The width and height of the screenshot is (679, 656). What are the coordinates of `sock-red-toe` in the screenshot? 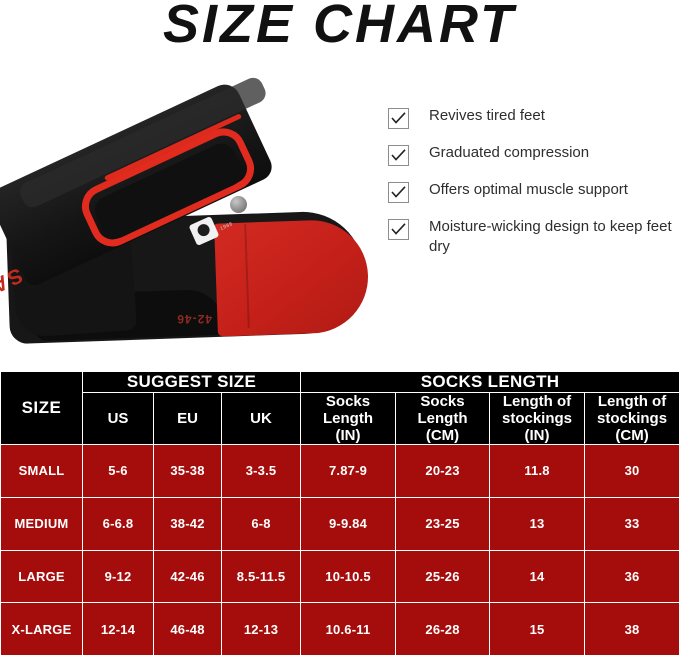 It's located at (292, 277).